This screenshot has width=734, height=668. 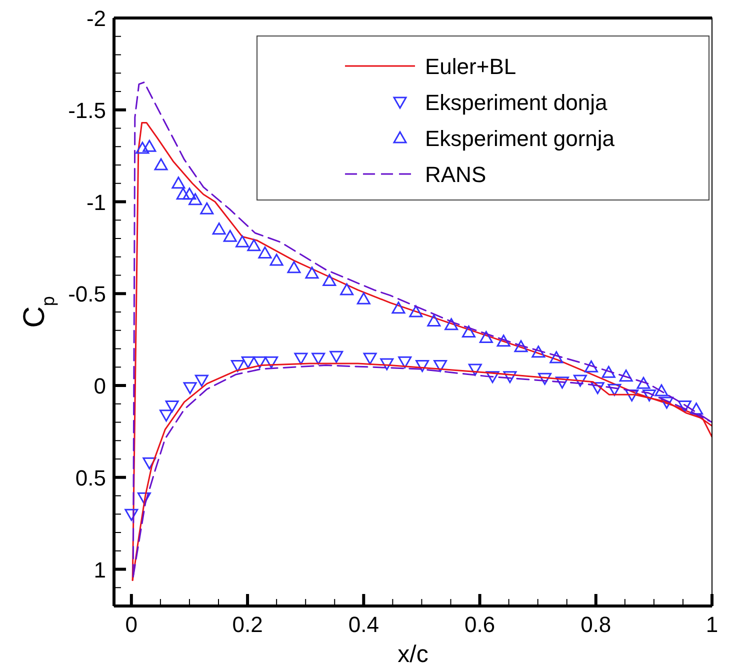 I want to click on y-tick-label: 0, so click(x=100, y=386).